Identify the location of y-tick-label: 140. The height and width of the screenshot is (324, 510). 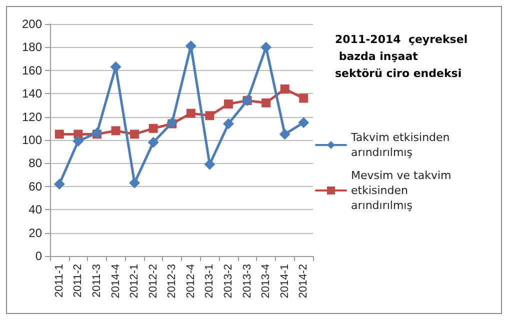
(32, 93).